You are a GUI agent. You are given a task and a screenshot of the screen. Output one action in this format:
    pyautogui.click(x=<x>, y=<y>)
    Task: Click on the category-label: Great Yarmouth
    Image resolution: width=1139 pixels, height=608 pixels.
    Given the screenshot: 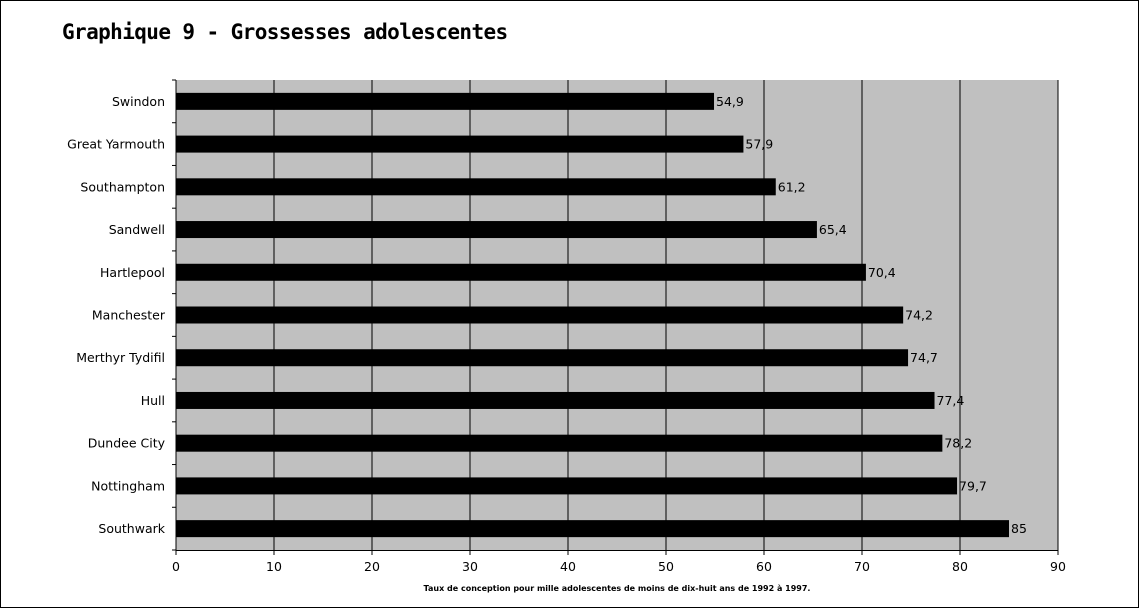 What is the action you would take?
    pyautogui.click(x=116, y=144)
    